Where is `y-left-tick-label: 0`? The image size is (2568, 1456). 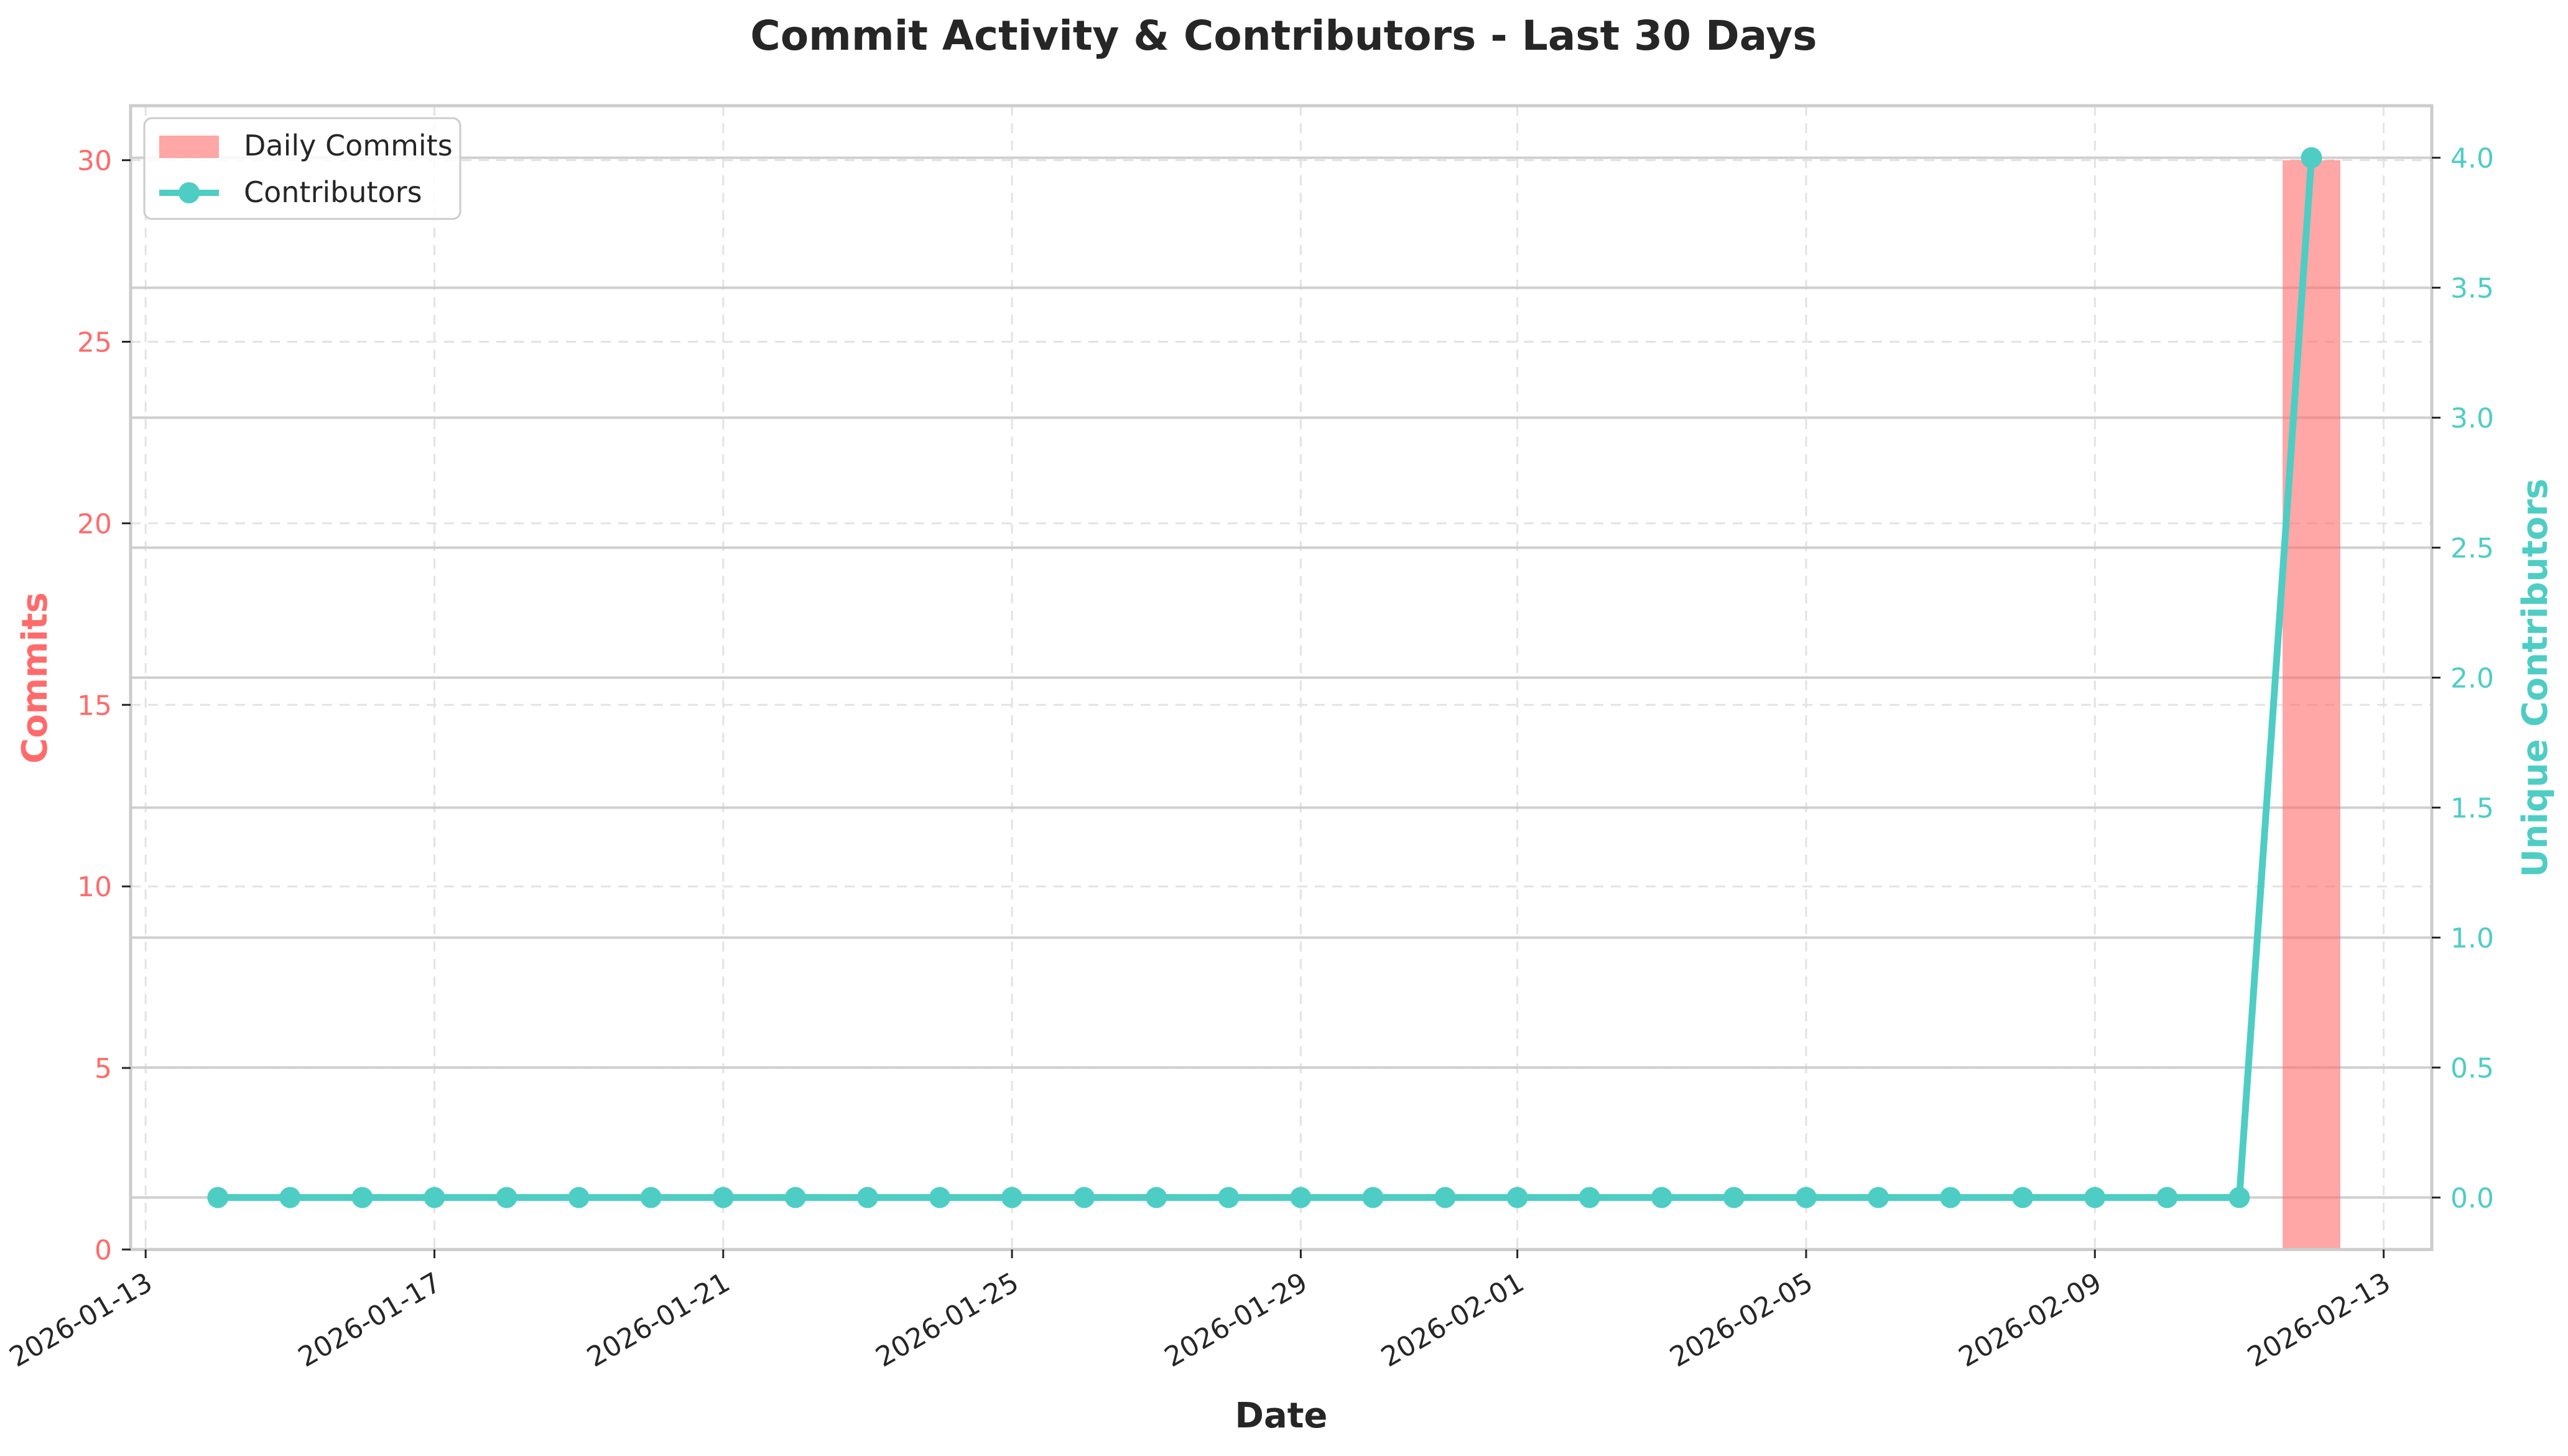
y-left-tick-label: 0 is located at coordinates (103, 1250).